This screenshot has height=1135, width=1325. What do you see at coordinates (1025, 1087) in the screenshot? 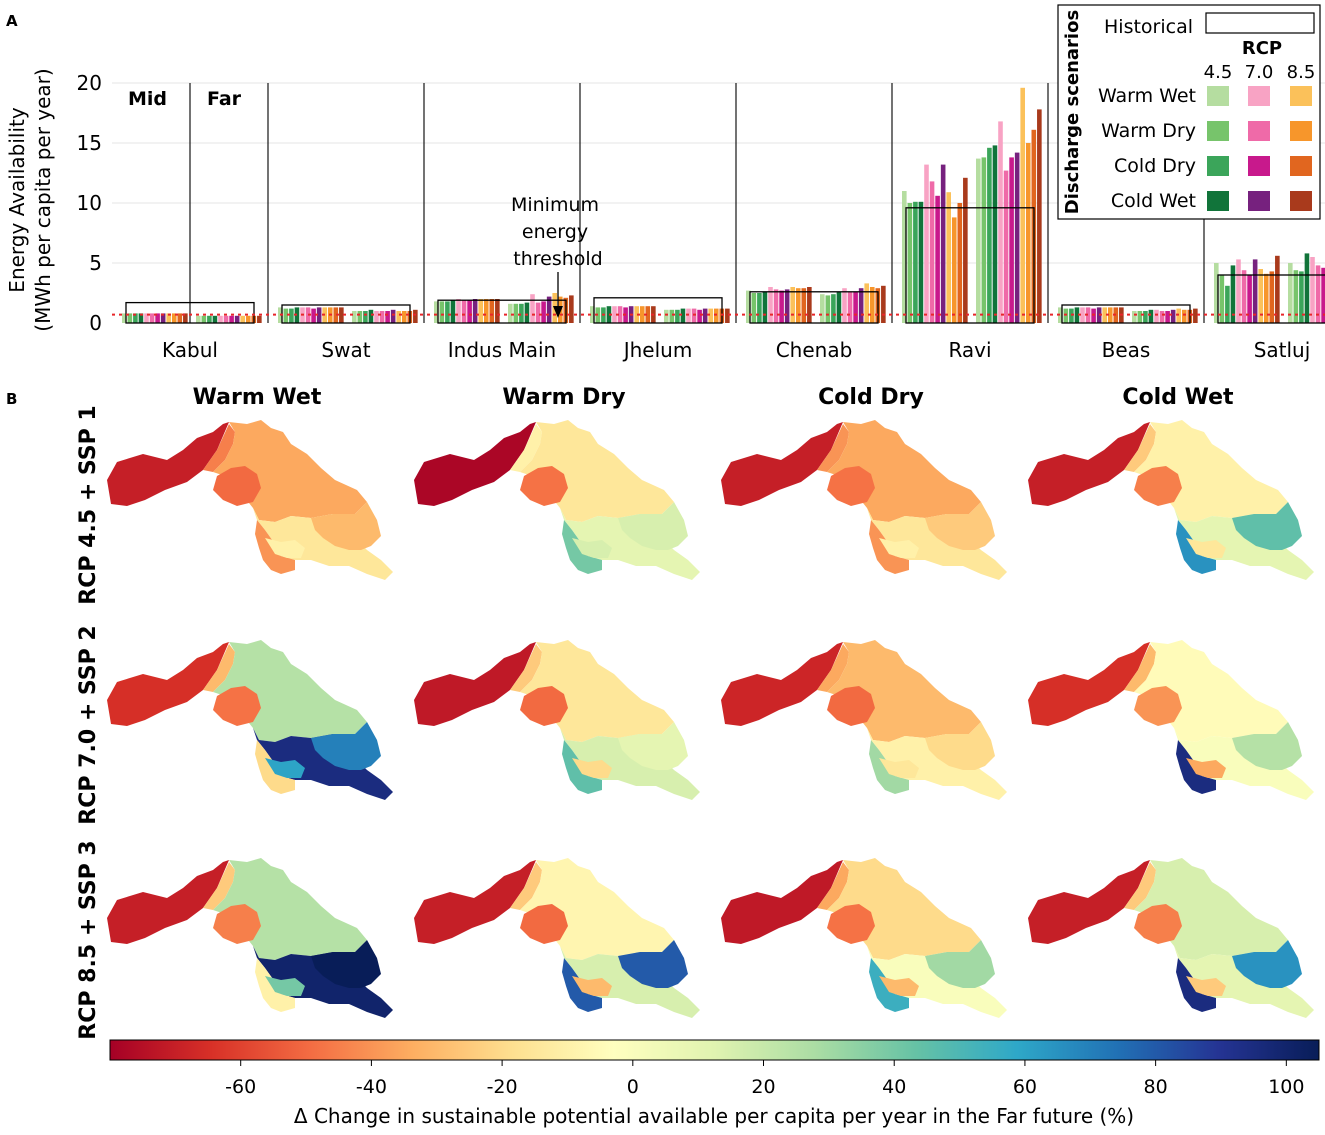
I see `colorbar-tick-label: 60` at bounding box center [1025, 1087].